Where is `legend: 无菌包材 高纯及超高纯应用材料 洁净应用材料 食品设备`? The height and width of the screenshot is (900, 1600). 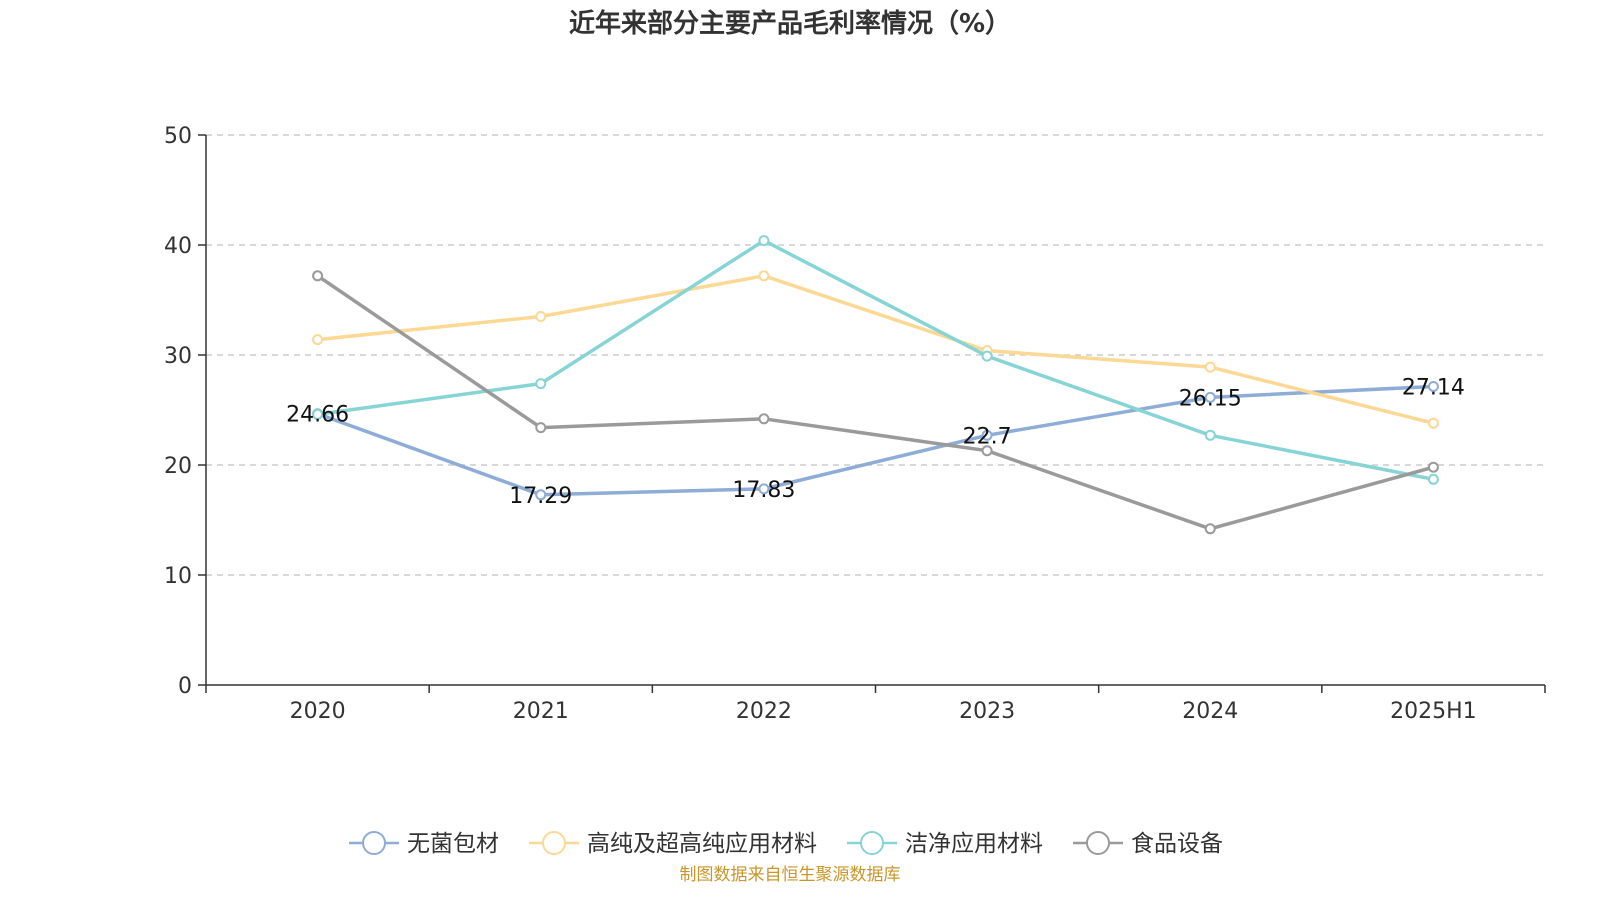
legend: 无菌包材 高纯及超高纯应用材料 洁净应用材料 食品设备 is located at coordinates (786, 844).